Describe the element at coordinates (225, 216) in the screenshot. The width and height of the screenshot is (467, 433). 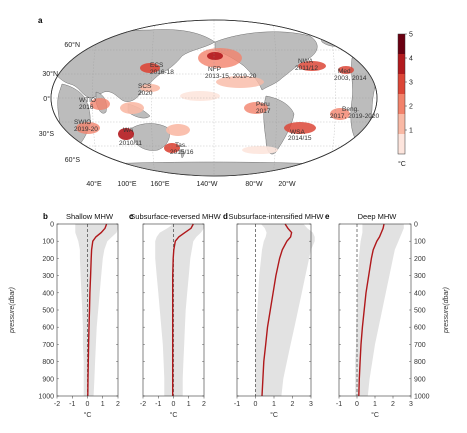
I see `panel-letter: d` at that location.